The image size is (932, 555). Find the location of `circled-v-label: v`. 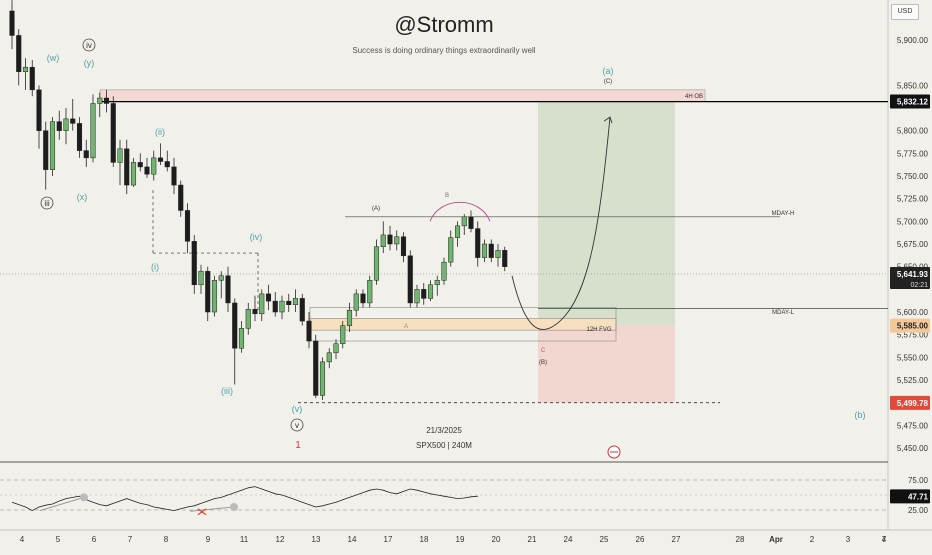

circled-v-label: v is located at coordinates (297, 425).